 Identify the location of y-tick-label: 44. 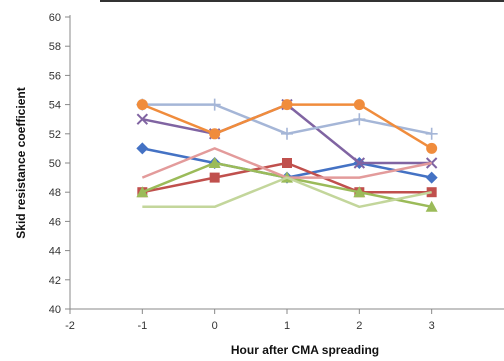
(55, 252).